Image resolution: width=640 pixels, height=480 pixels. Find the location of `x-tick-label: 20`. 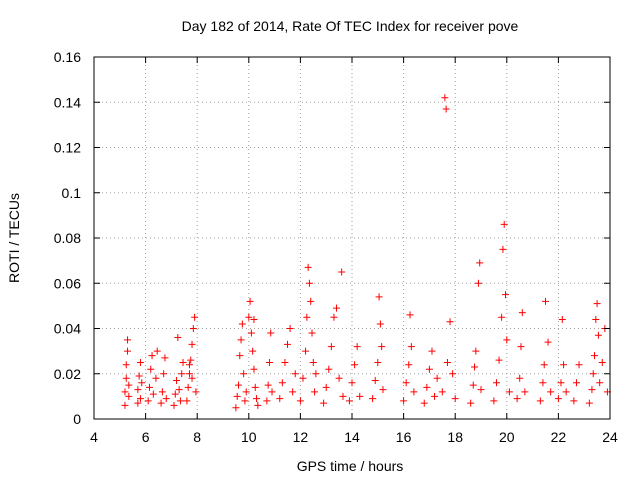

x-tick-label: 20 is located at coordinates (507, 437).